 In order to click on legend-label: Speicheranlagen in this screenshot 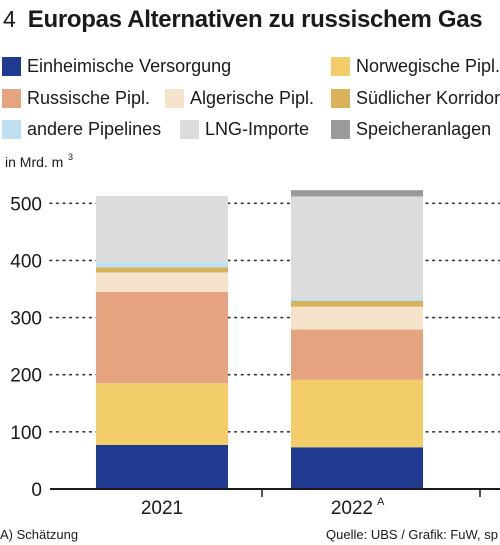, I will do `click(424, 128)`.